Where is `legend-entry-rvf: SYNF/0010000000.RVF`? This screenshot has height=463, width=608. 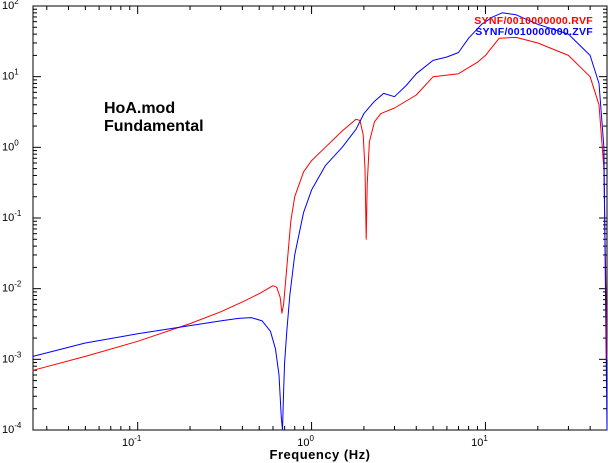 legend-entry-rvf: SYNF/0010000000.RVF is located at coordinates (533, 21).